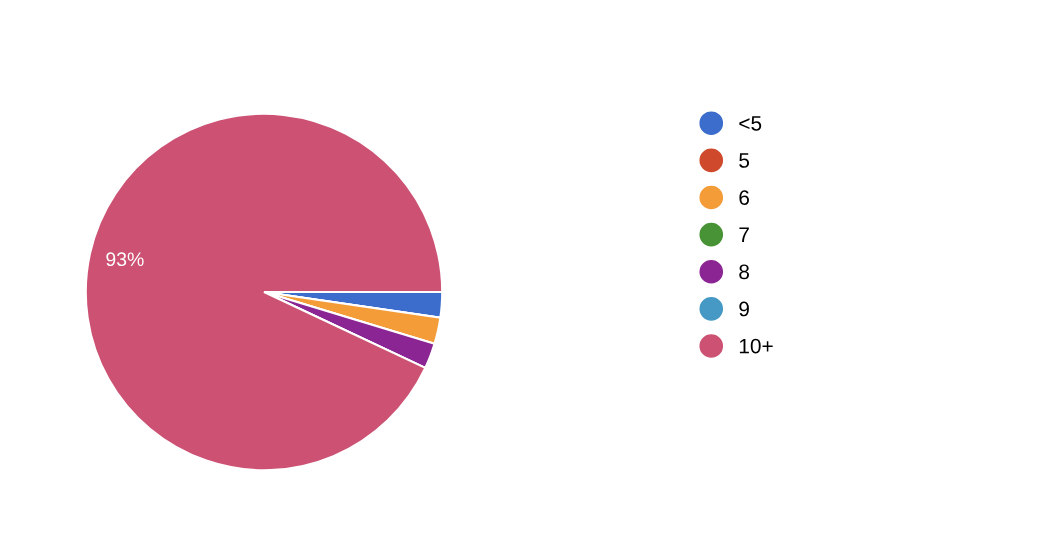 The width and height of the screenshot is (1046, 546). I want to click on legend-label: 9, so click(744, 309).